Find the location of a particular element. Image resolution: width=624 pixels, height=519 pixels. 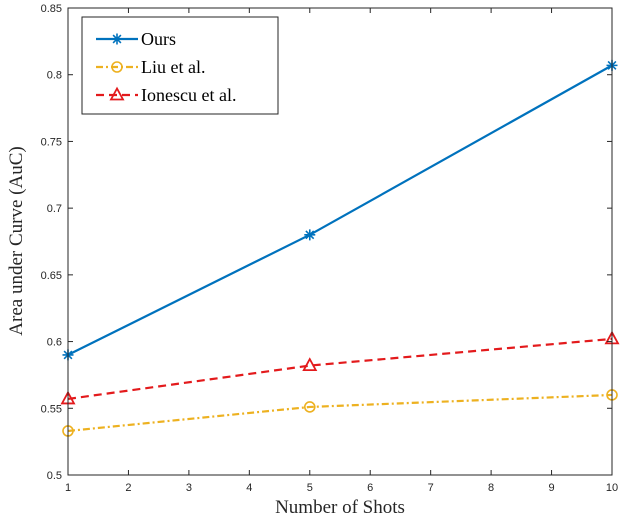

legend-entry-label: Ours is located at coordinates (158, 39).